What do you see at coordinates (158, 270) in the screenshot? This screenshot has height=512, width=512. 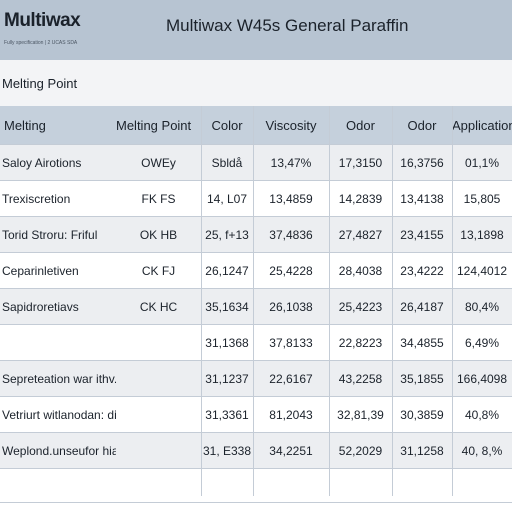 I see `table-cell: CK FJ` at bounding box center [158, 270].